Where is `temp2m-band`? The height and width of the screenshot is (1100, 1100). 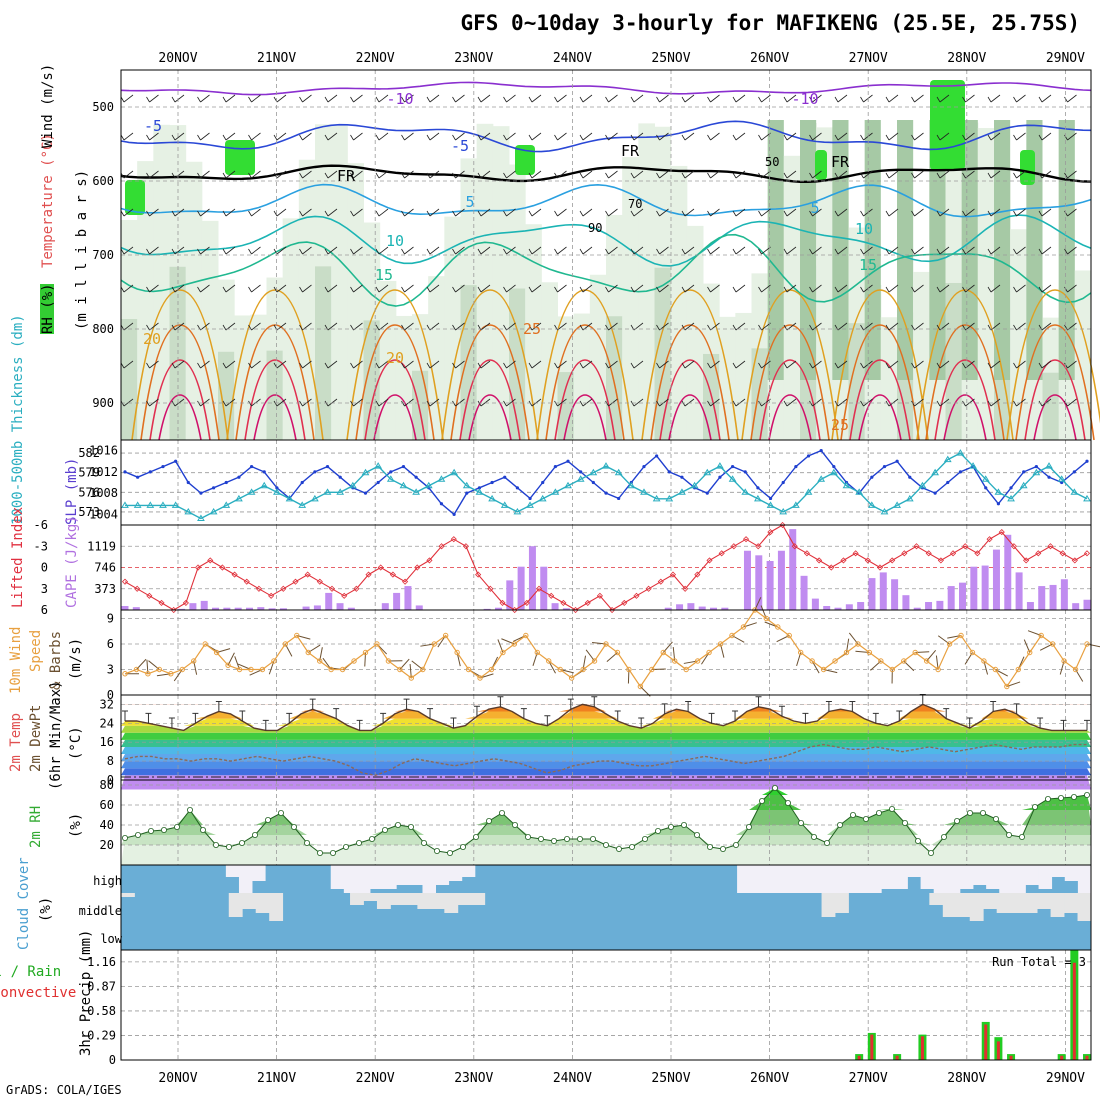
temp2m-band is located at coordinates (606, 722).